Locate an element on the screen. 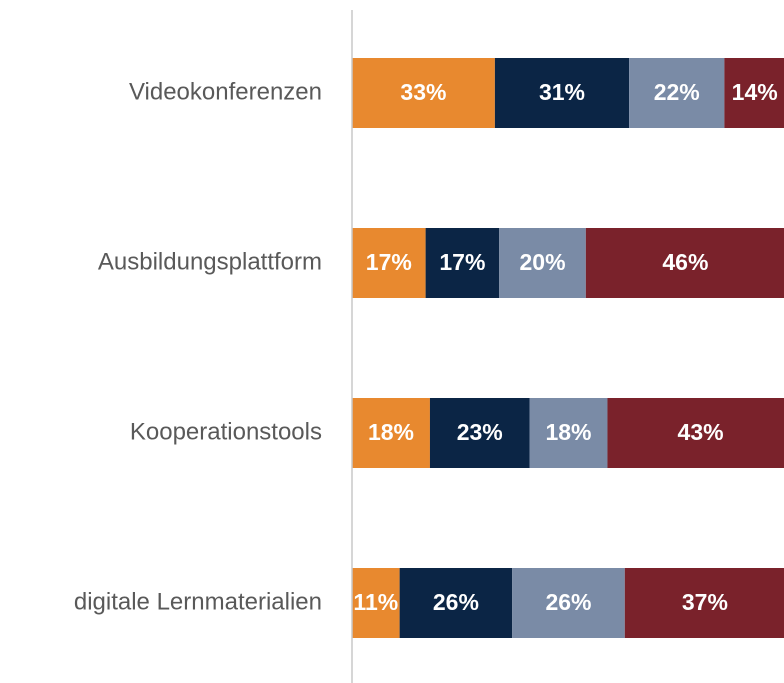 This screenshot has width=784, height=683. data-label: 22% is located at coordinates (677, 92).